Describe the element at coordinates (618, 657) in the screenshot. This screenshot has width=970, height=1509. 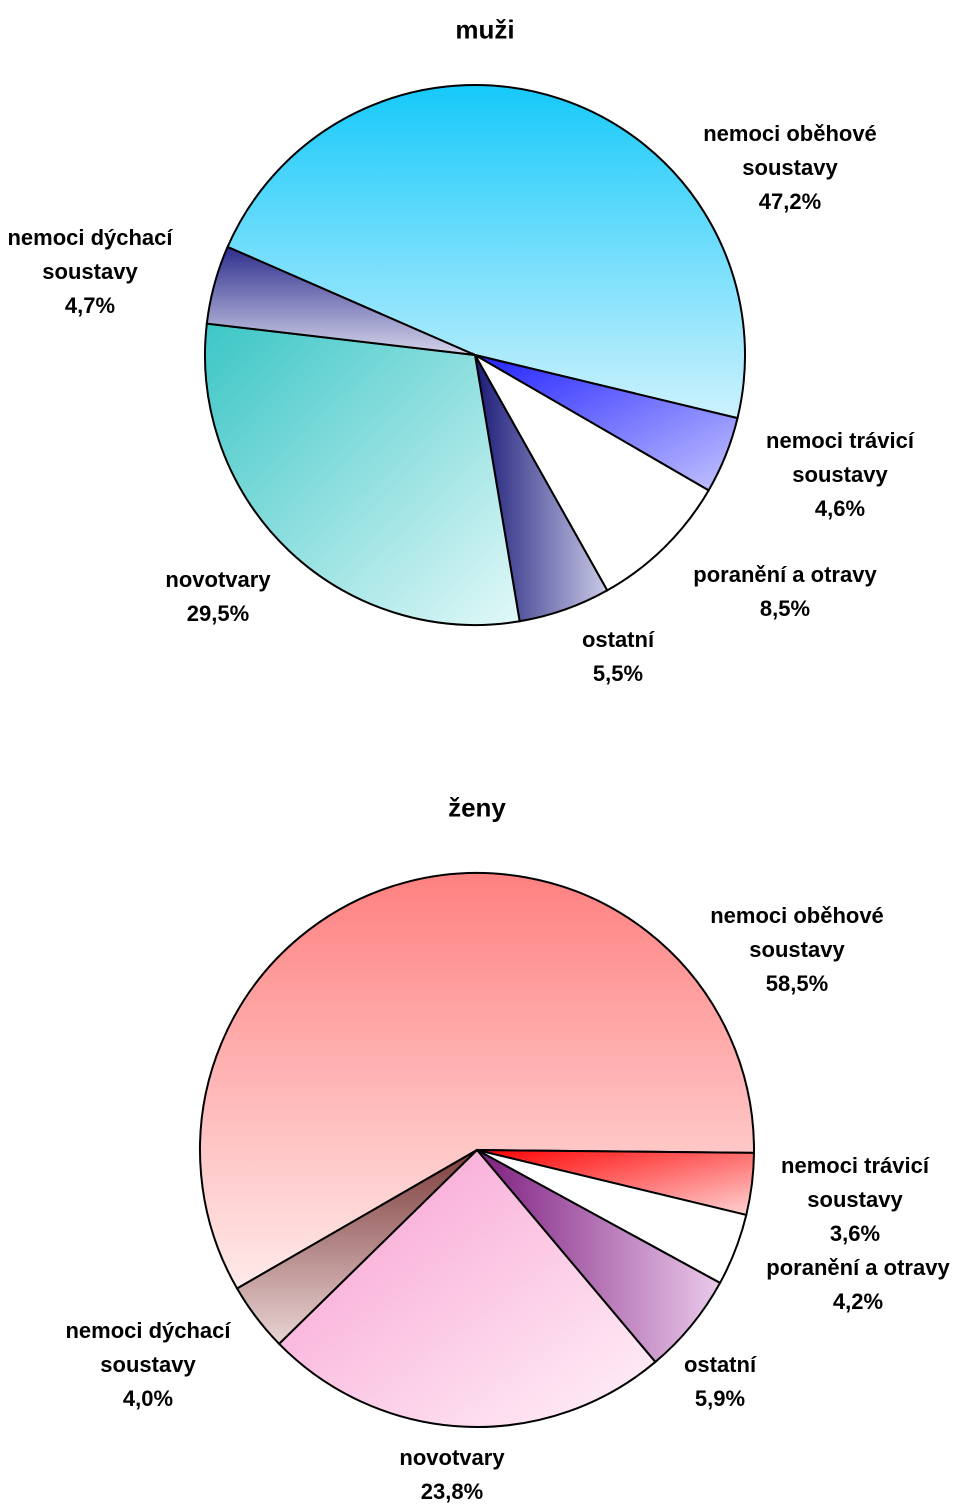
I see `slice-label: ostatní 5,5%` at that location.